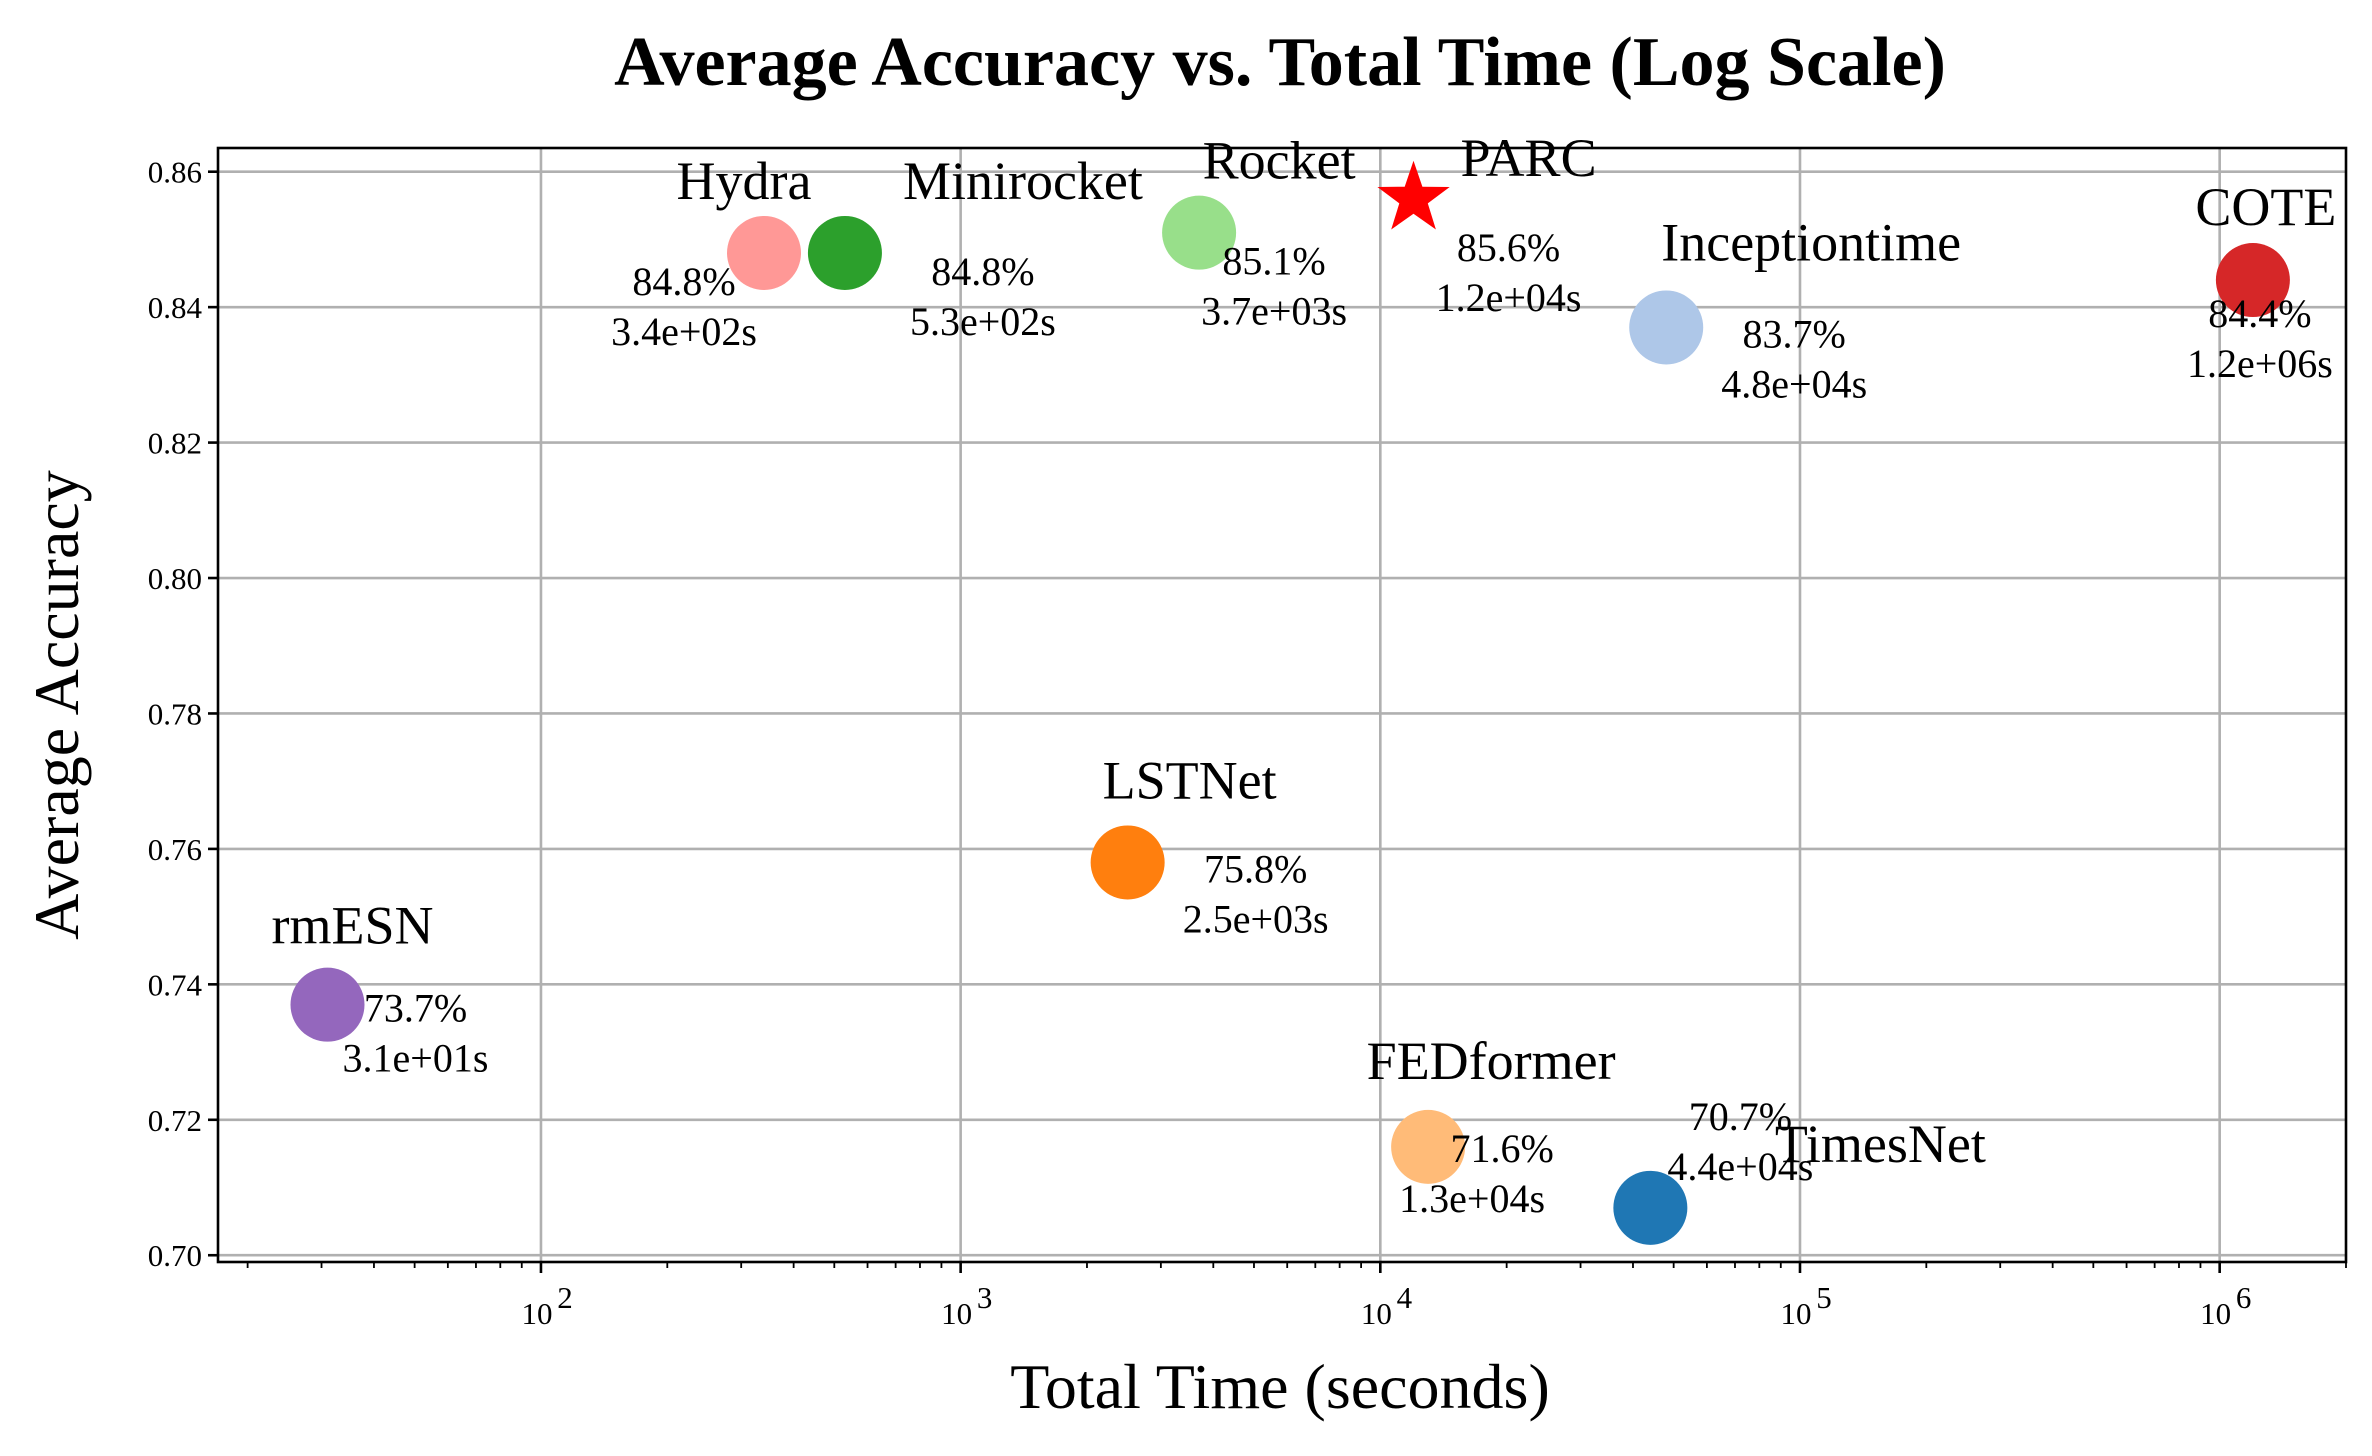 This screenshot has height=1456, width=2372. Describe the element at coordinates (175, 578) in the screenshot. I see `y-tick-label: 0.80` at that location.